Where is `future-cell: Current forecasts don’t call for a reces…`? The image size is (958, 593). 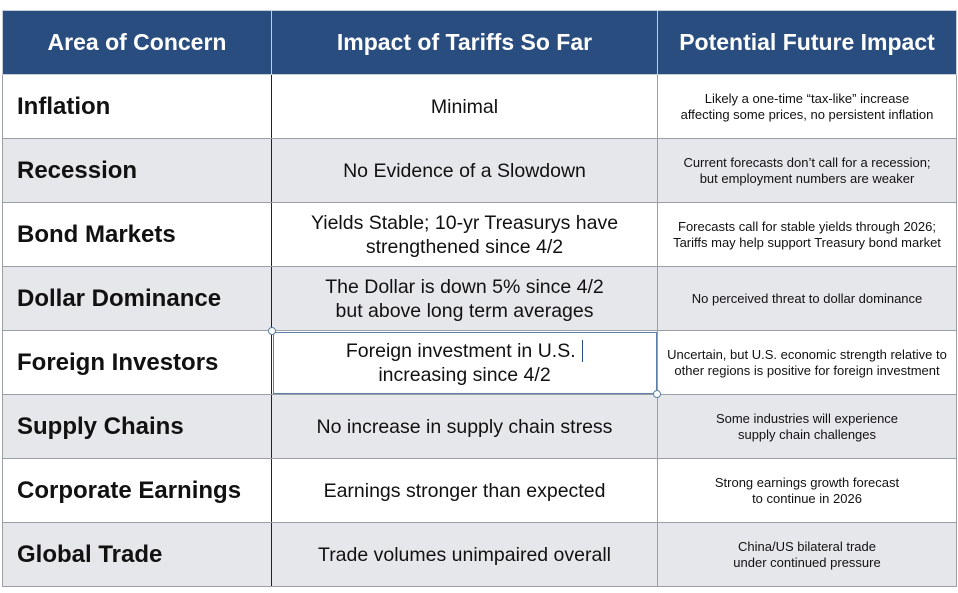
future-cell: Current forecasts don’t call for a reces… is located at coordinates (807, 170).